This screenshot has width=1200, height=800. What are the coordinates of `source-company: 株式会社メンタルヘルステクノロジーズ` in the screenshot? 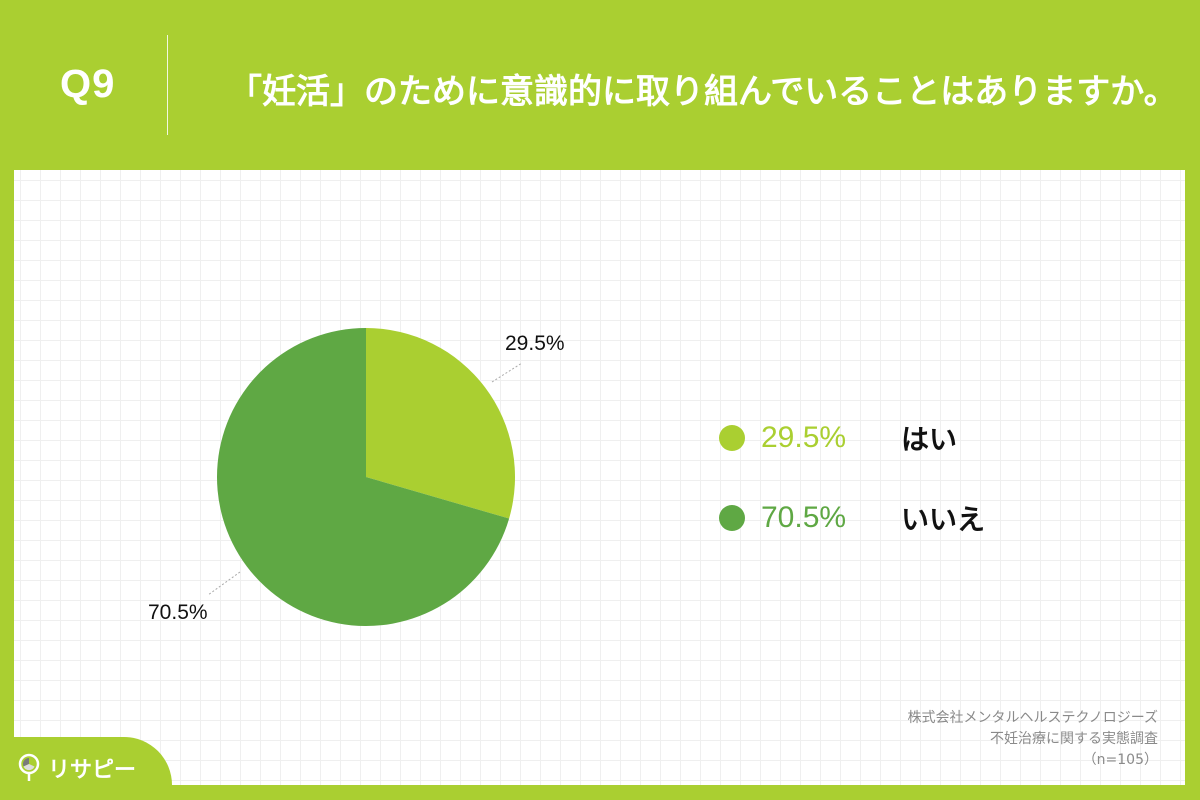 It's located at (1032, 718).